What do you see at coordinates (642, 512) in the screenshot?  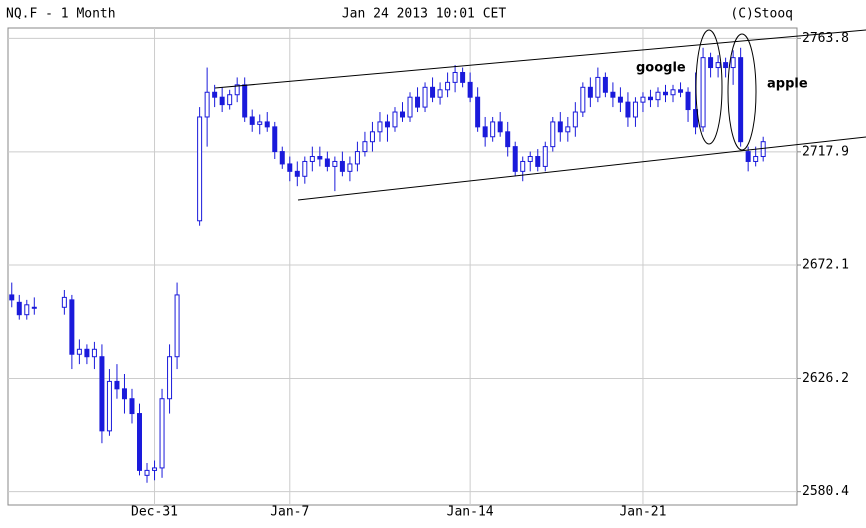 I see `x-tick-label: Jan-21` at bounding box center [642, 512].